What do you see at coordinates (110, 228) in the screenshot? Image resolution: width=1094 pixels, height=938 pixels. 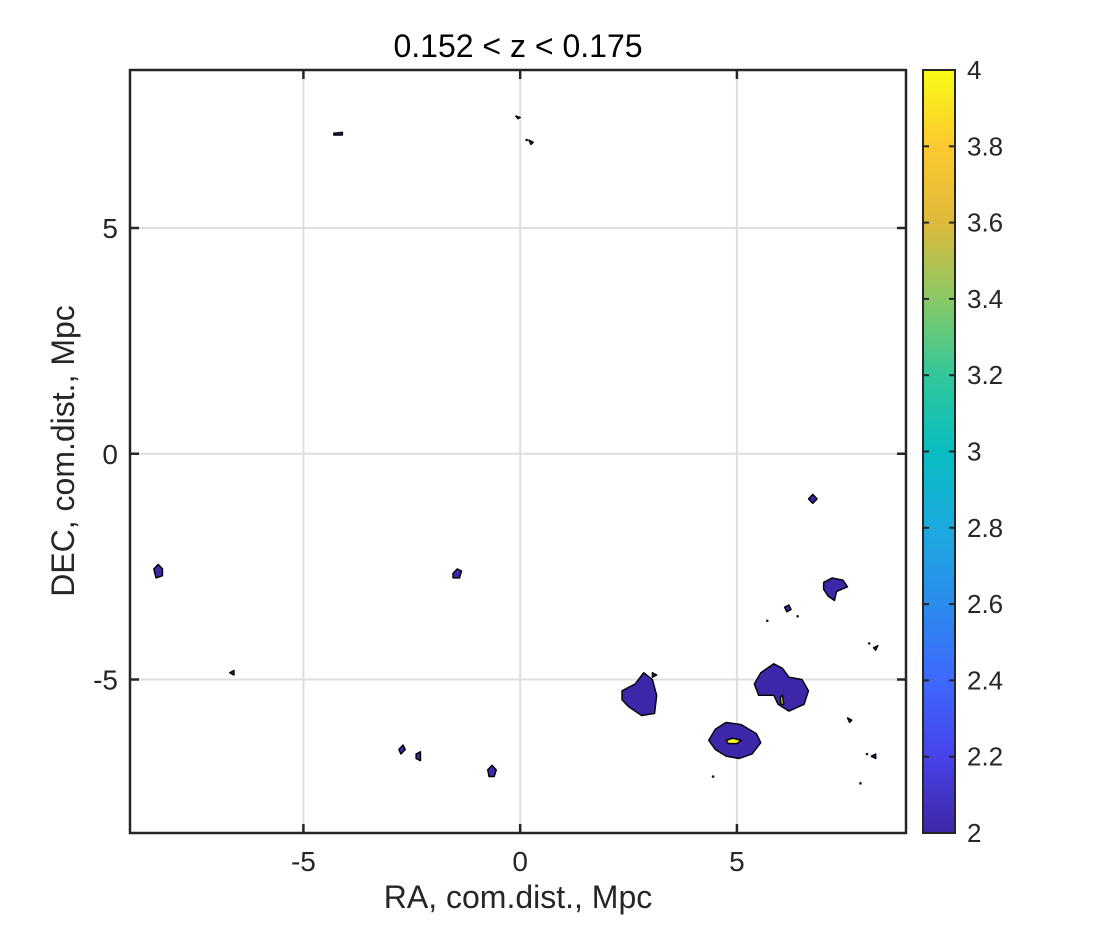 I see `y-tick-label: 5` at bounding box center [110, 228].